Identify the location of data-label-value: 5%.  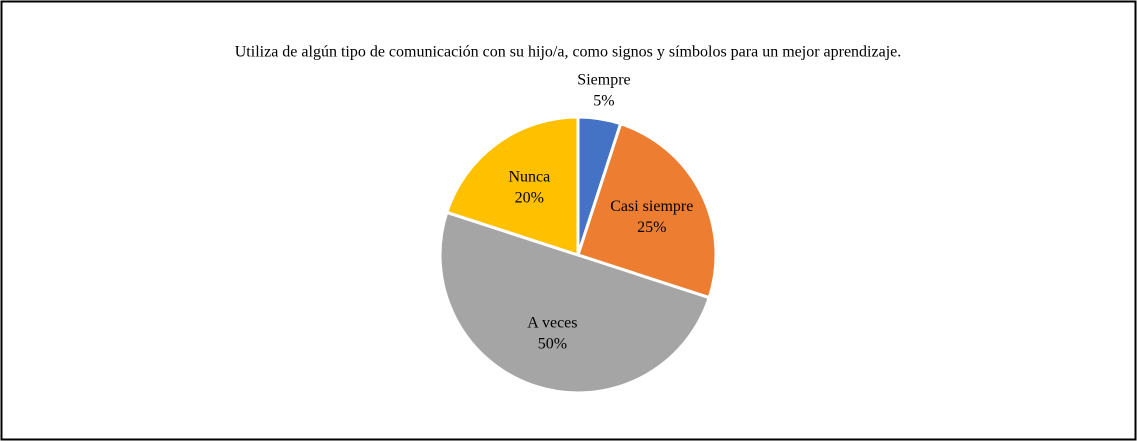
(603, 101).